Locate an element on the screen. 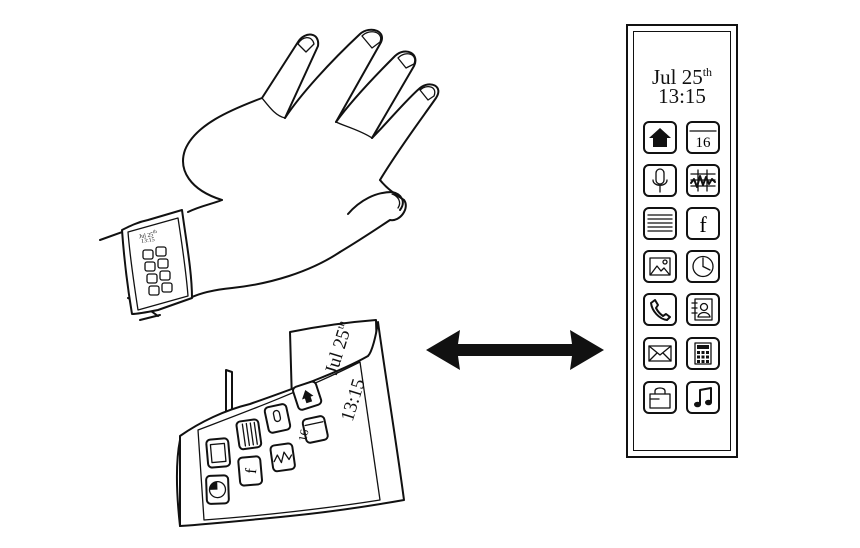  mail-icon is located at coordinates (660, 353).